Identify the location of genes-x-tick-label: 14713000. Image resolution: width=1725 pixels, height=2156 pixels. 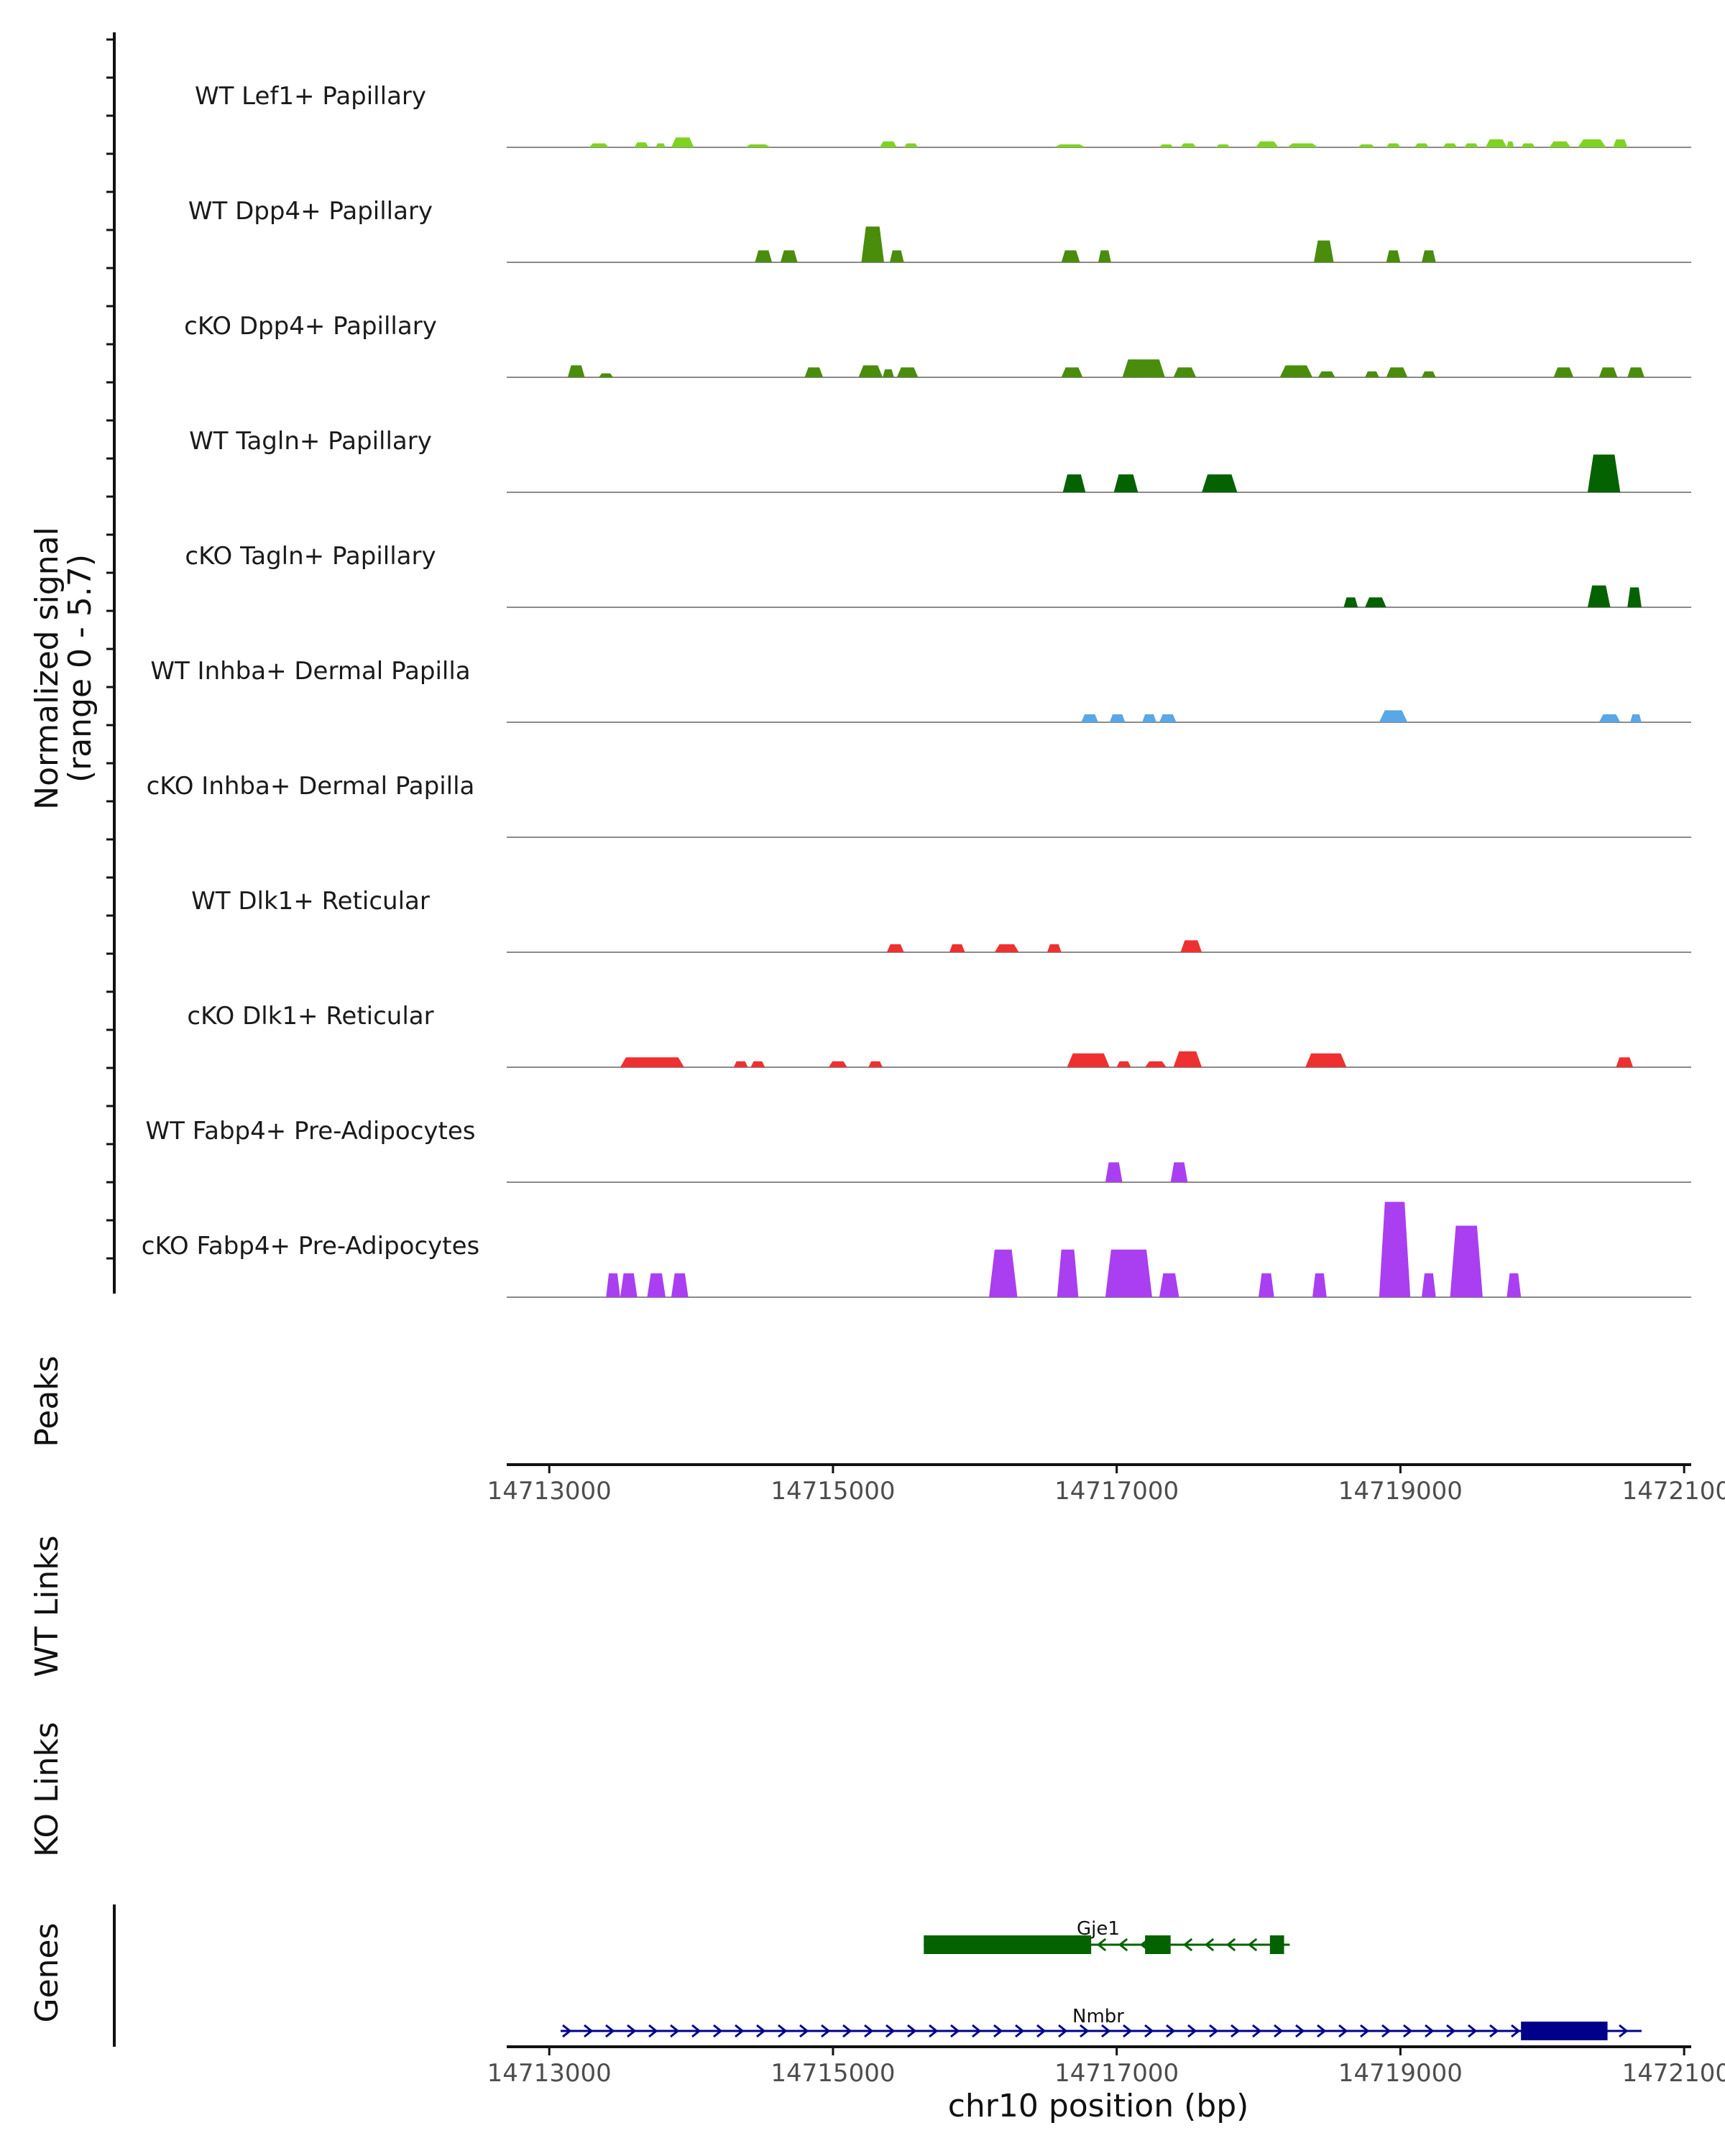
(549, 2073).